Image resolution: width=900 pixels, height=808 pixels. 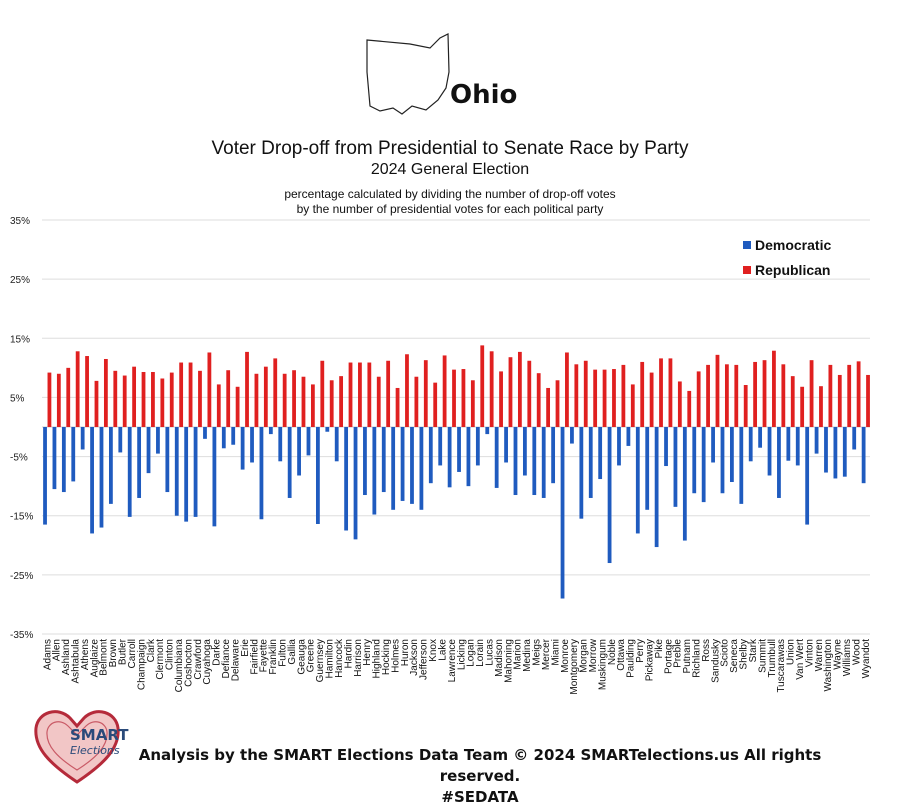 I want to click on x-tick-label: Paulding, so click(x=631, y=658).